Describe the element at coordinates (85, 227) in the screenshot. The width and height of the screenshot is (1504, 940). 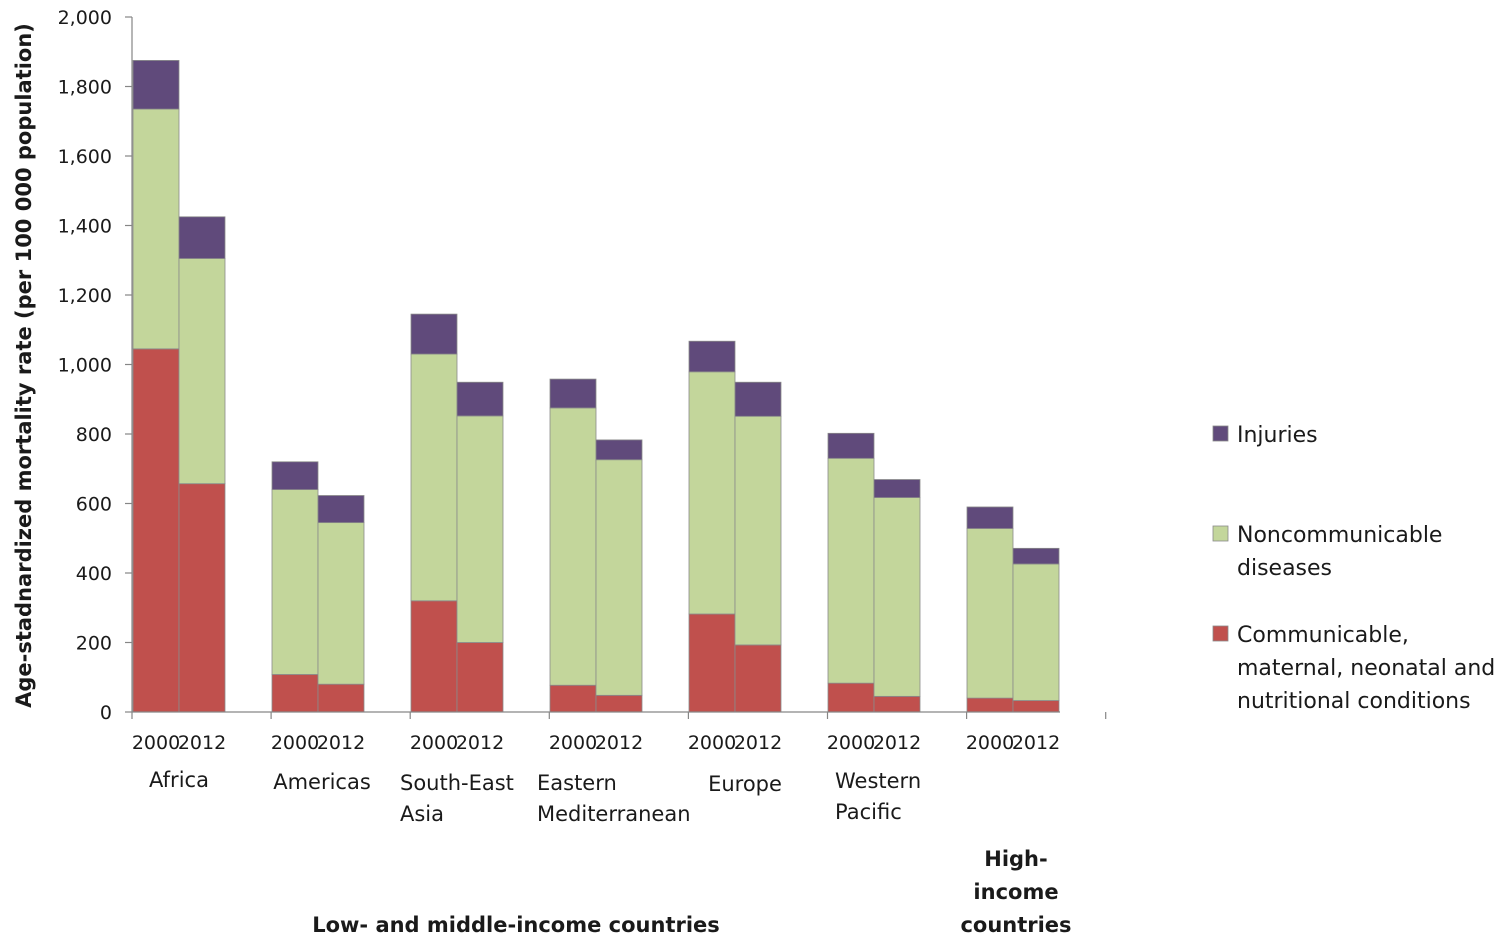
I see `y-tick-label: 1,400` at that location.